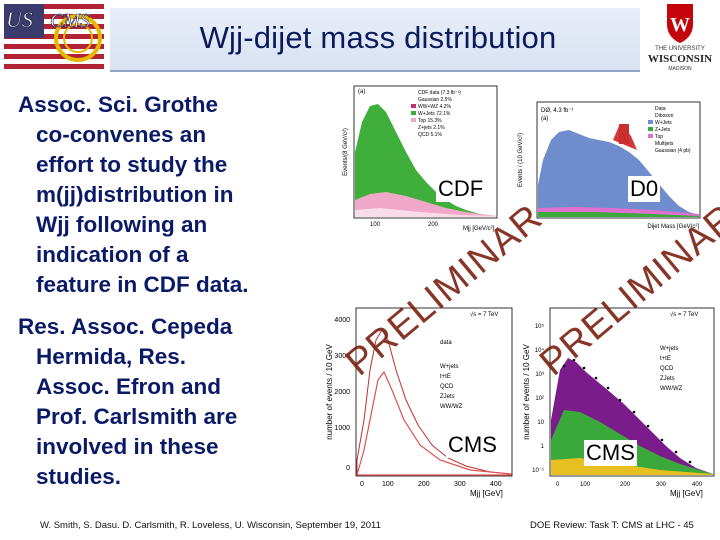 This screenshot has height=540, width=720. I want to click on uscms-logo-text: US, so click(19, 19).